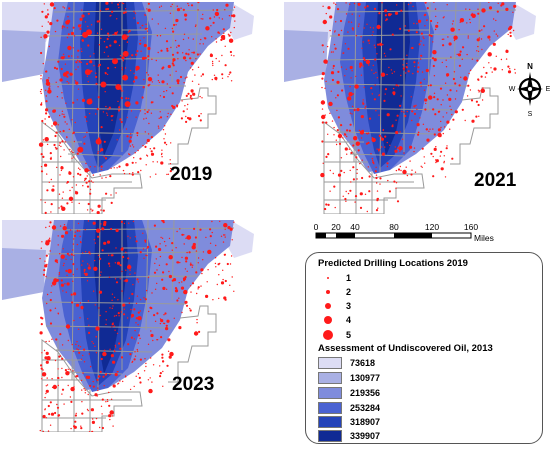 The height and width of the screenshot is (451, 550). I want to click on scale-tick-120: 120, so click(432, 227).